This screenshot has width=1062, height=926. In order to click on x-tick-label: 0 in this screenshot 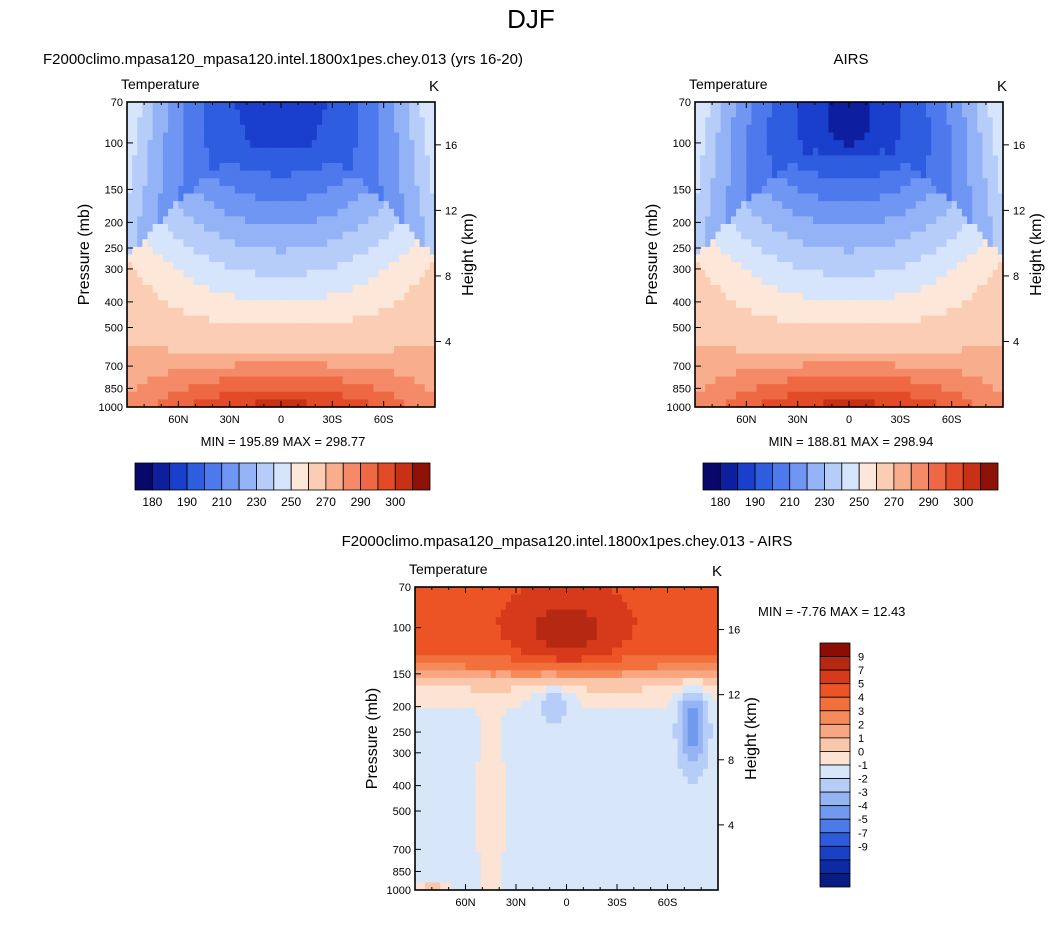, I will do `click(849, 420)`.